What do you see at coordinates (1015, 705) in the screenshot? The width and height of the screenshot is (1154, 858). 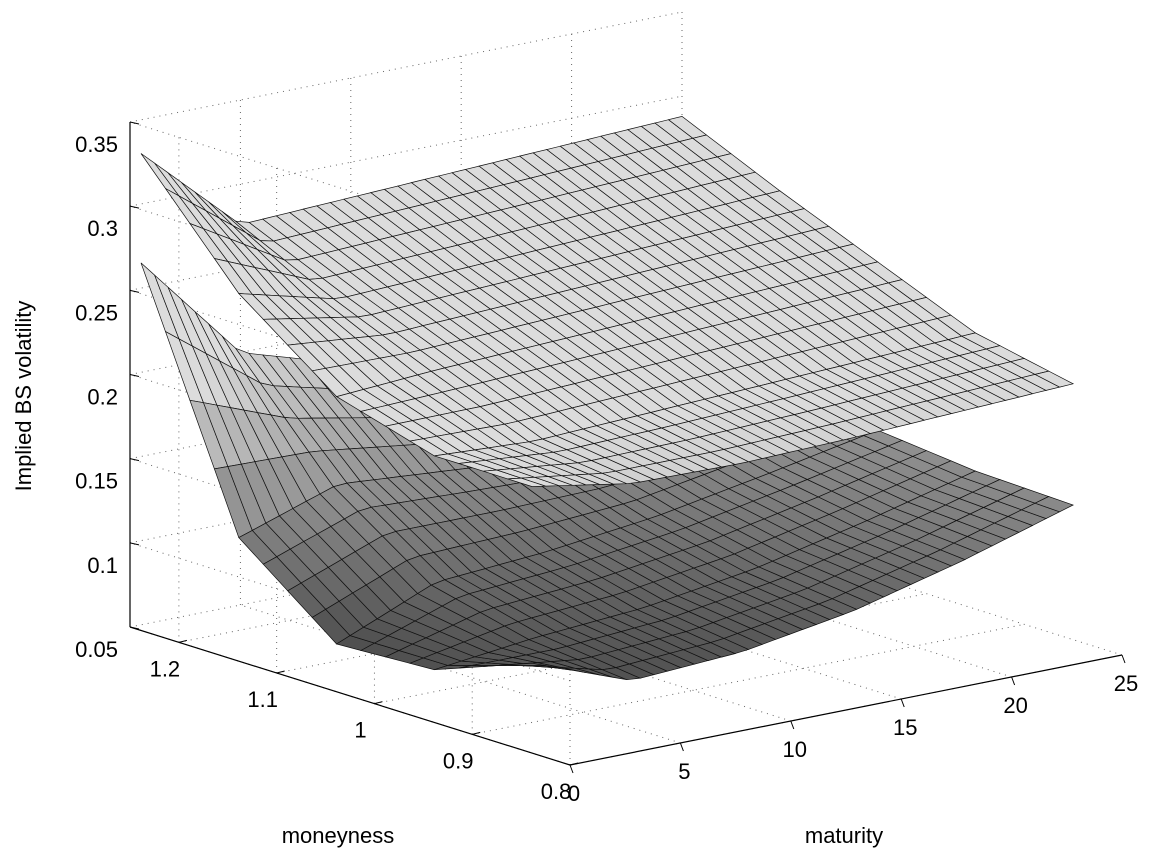 I see `x-tick-label: 20` at bounding box center [1015, 705].